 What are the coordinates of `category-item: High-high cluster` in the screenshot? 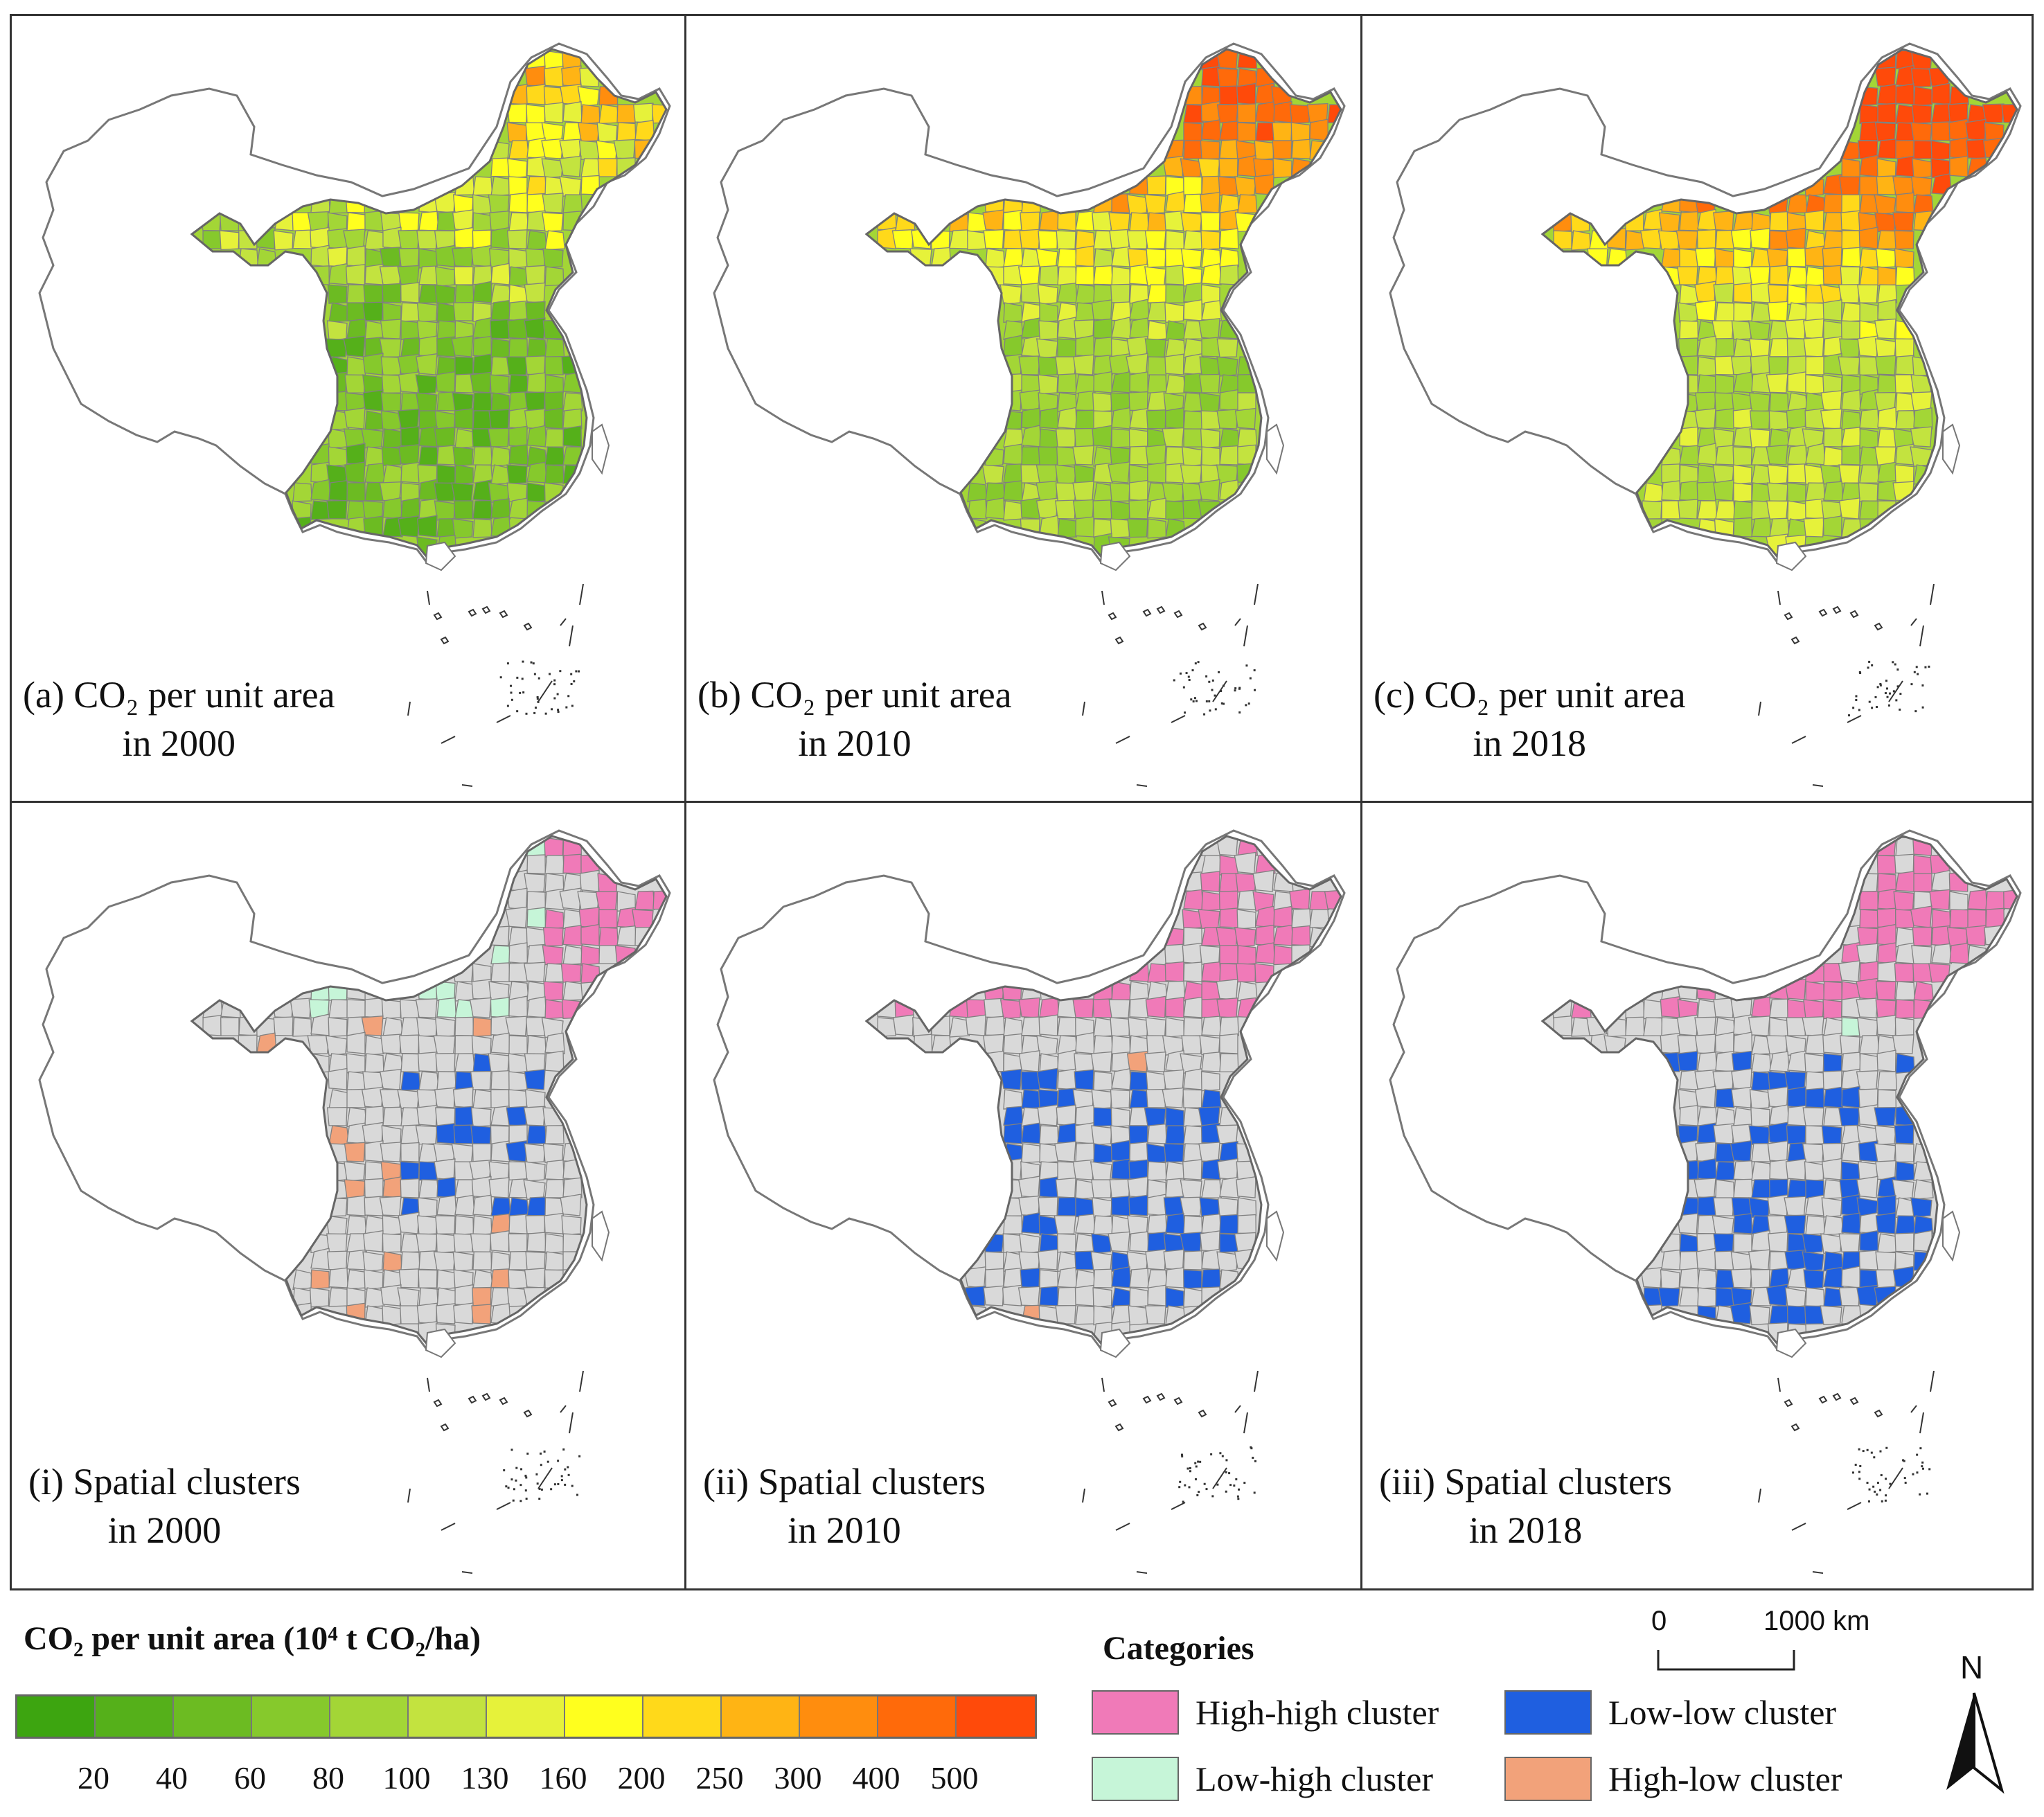 It's located at (1265, 1713).